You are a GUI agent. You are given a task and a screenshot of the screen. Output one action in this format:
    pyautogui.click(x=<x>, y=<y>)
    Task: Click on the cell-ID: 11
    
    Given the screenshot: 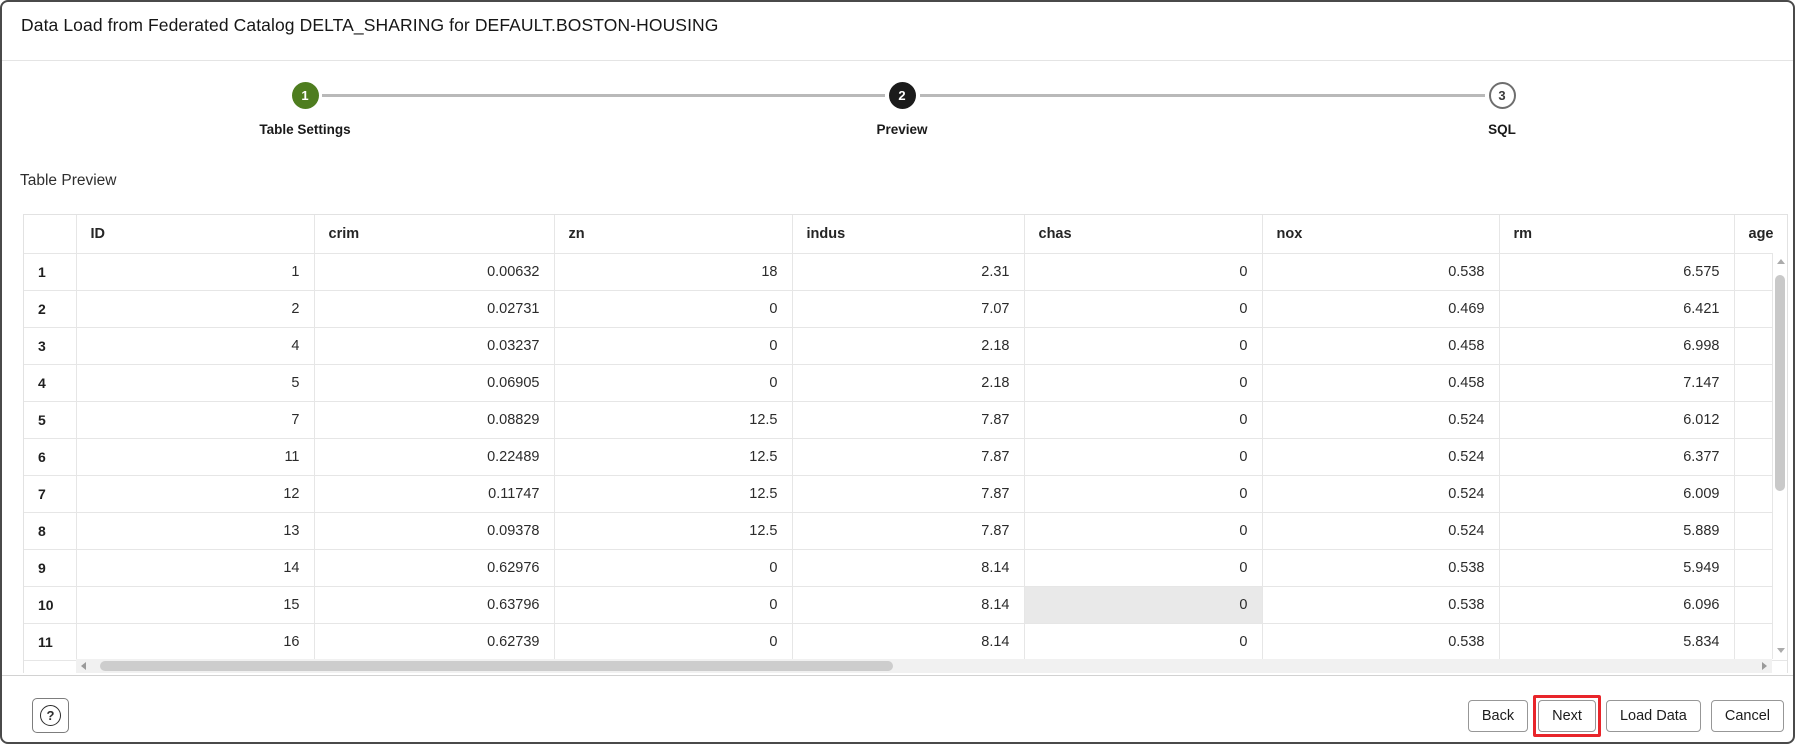 What is the action you would take?
    pyautogui.click(x=195, y=457)
    